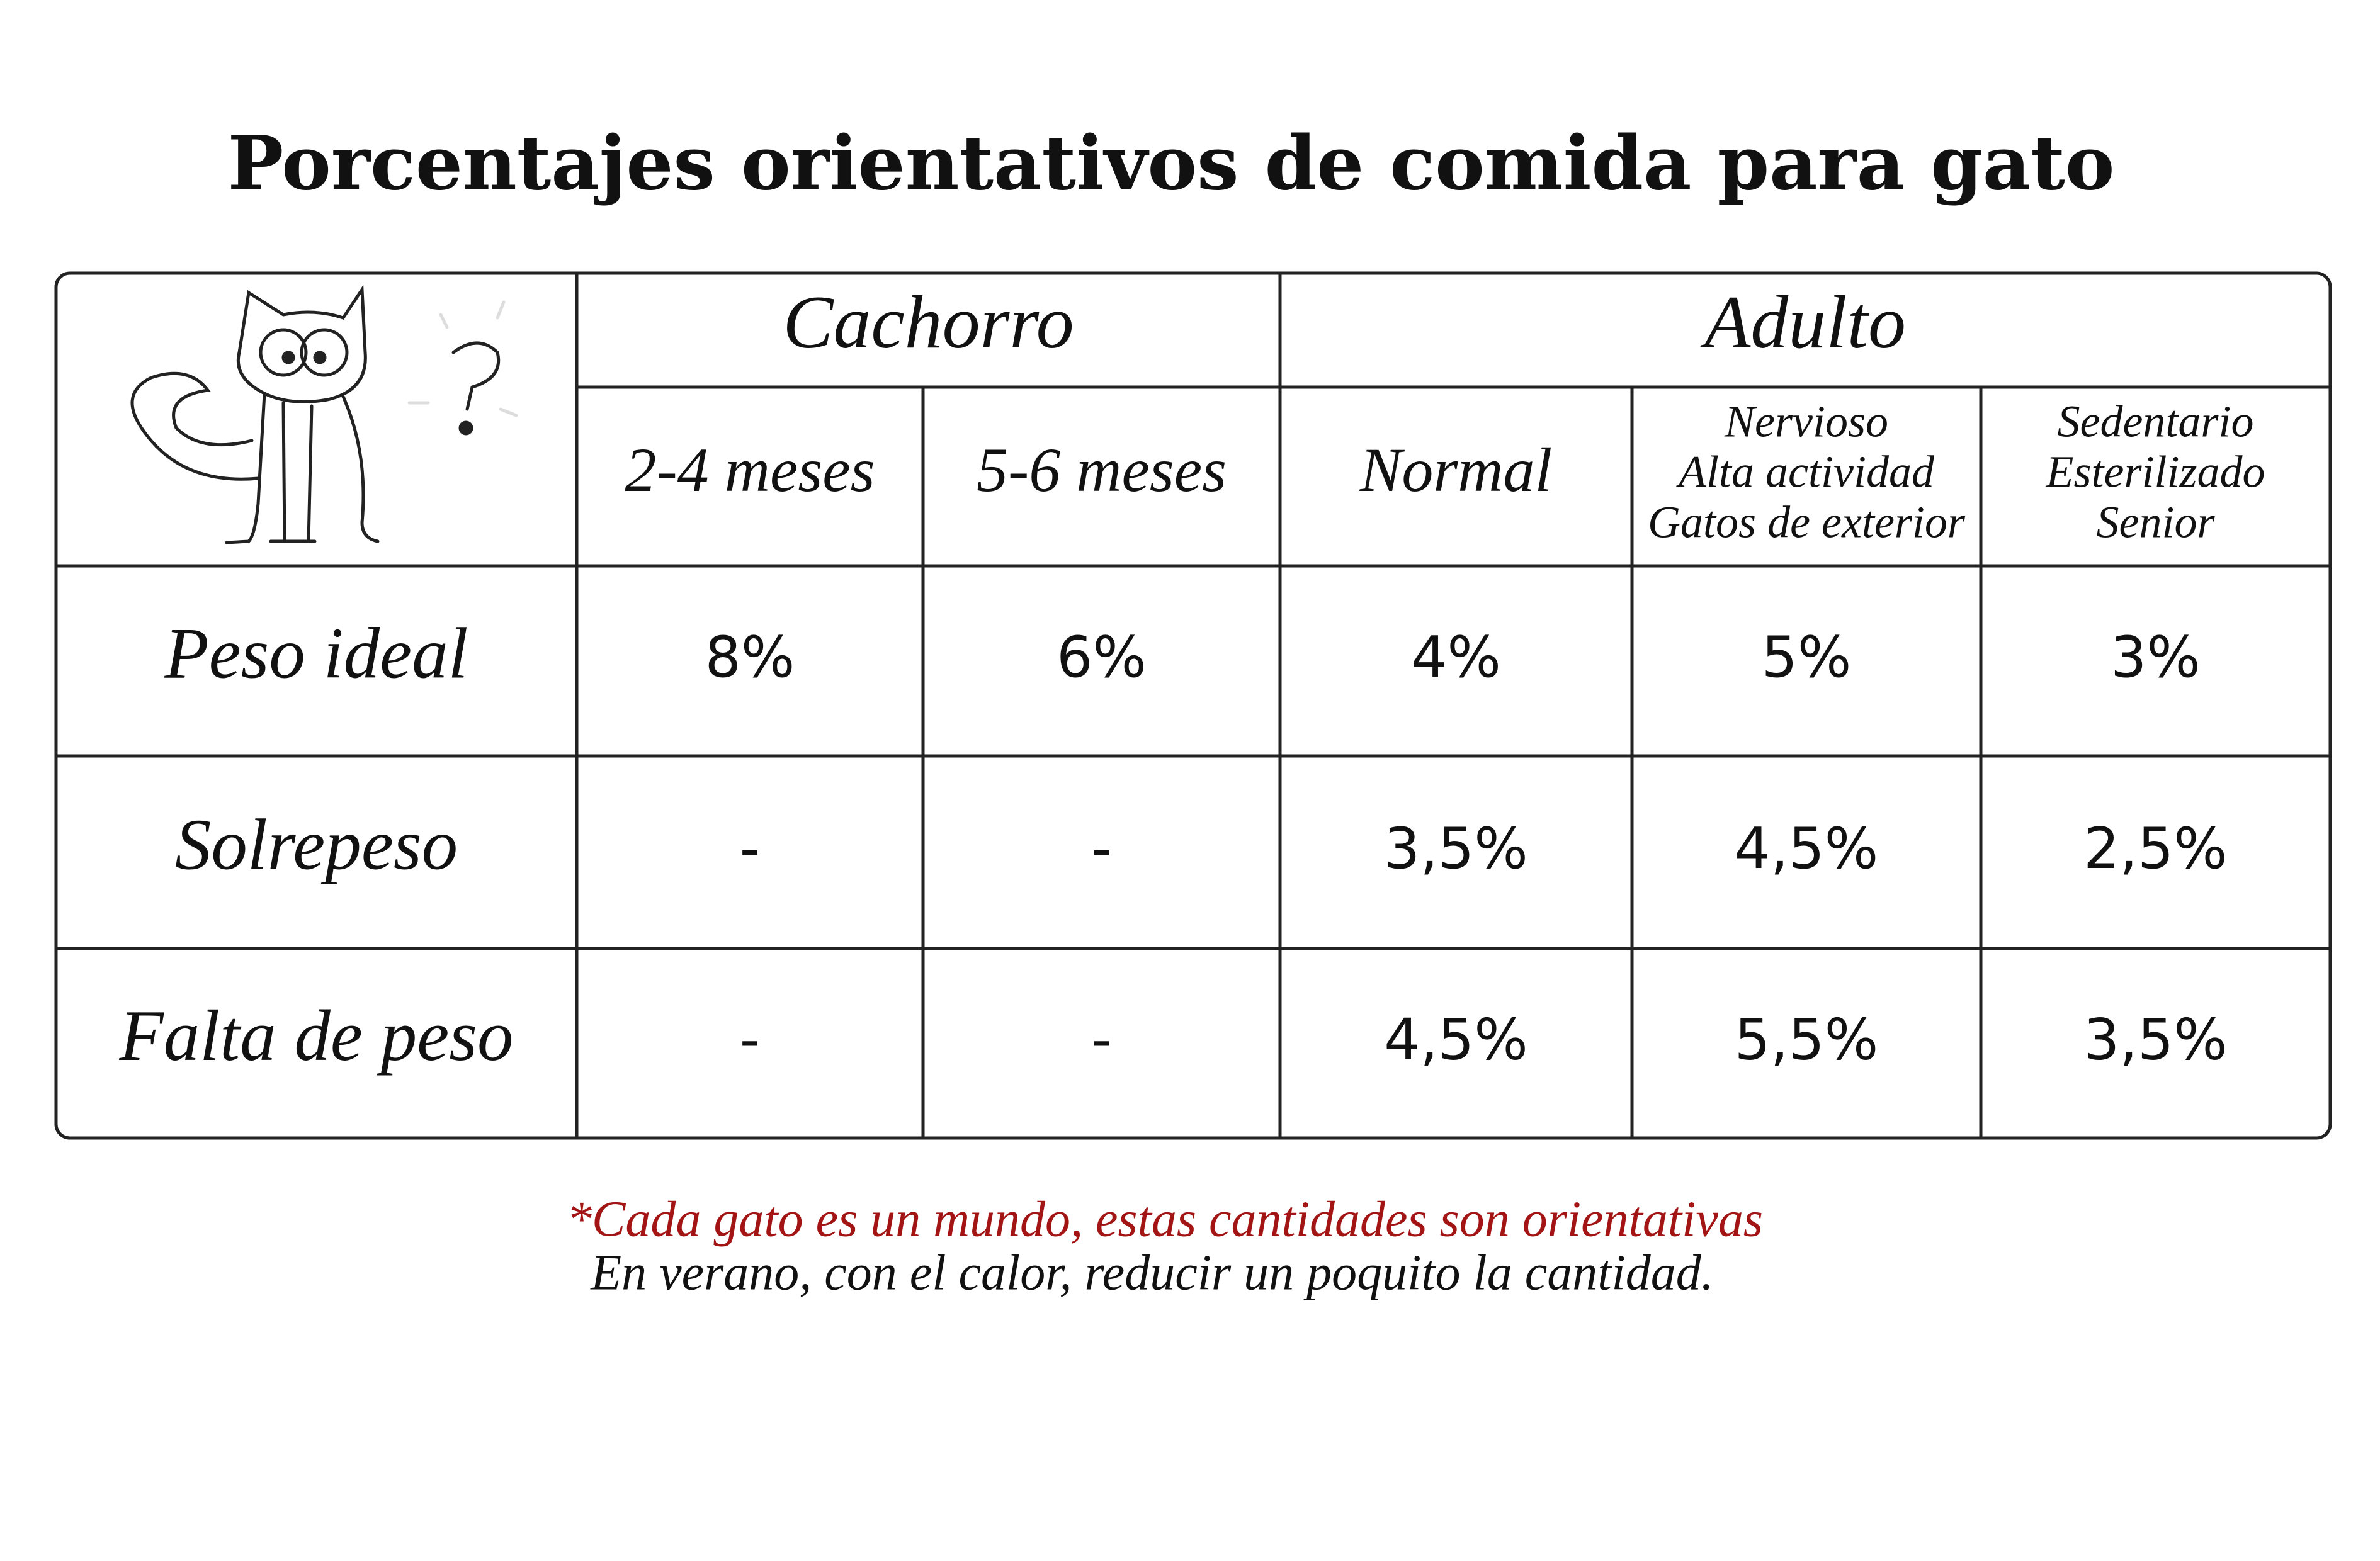 Image resolution: width=2380 pixels, height=1561 pixels. Describe the element at coordinates (2156, 522) in the screenshot. I see `column-header: Senior` at that location.